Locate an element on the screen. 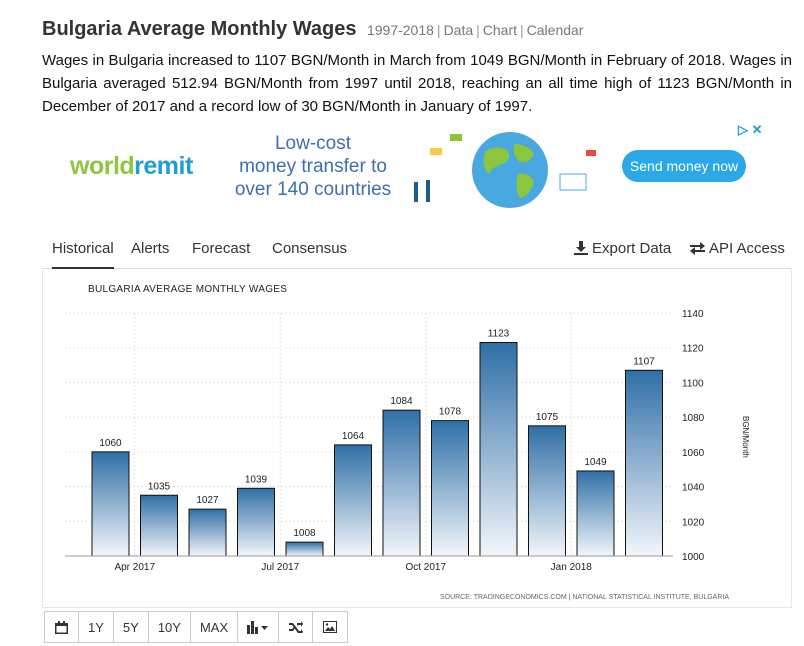 The width and height of the screenshot is (804, 646). y-tick-label: 1040 is located at coordinates (693, 488).